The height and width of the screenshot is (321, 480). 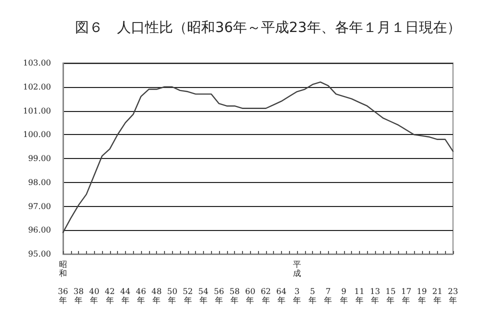 I want to click on y-tick-label: 97.00, so click(x=39, y=206).